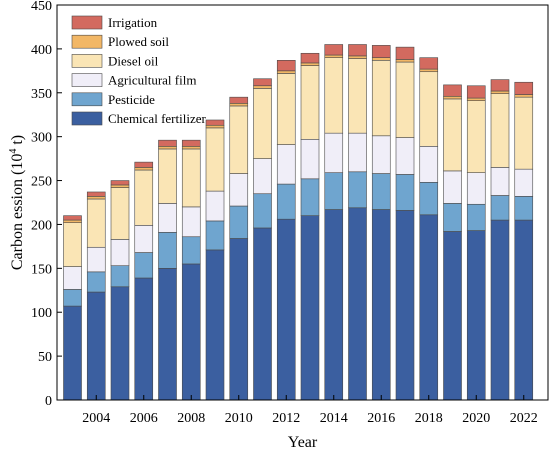 The height and width of the screenshot is (463, 550). Describe the element at coordinates (262, 82) in the screenshot. I see `bar-segment-irrigation-2011` at that location.